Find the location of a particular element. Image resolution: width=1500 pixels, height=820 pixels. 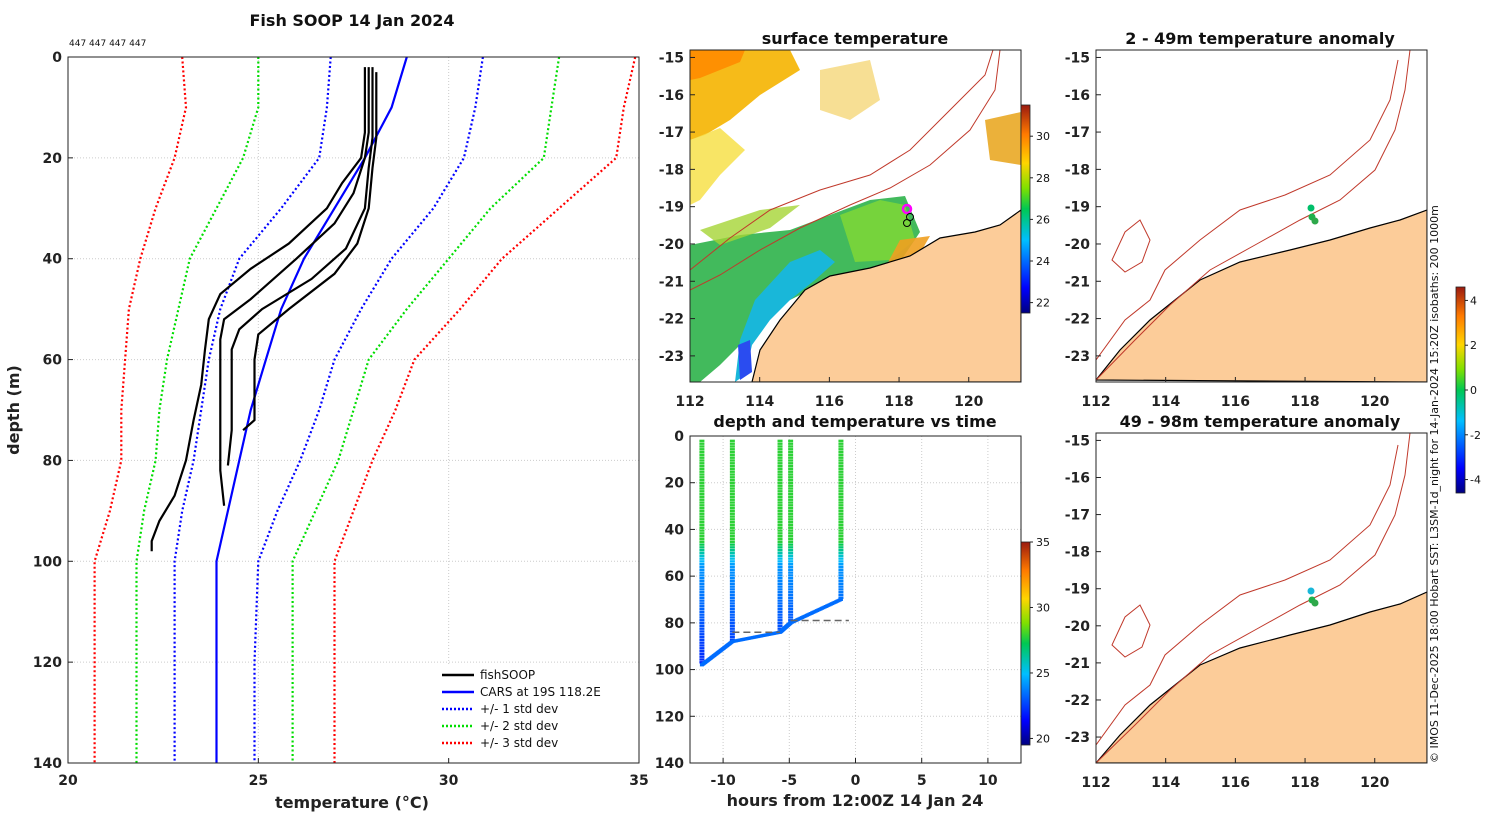

y-tick-label: 80 is located at coordinates (675, 624).